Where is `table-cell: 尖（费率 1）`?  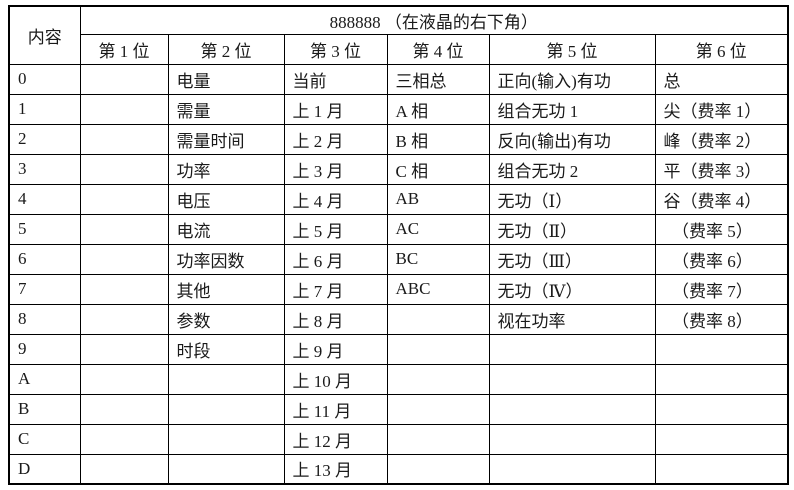
table-cell: 尖（费率 1） is located at coordinates (721, 109).